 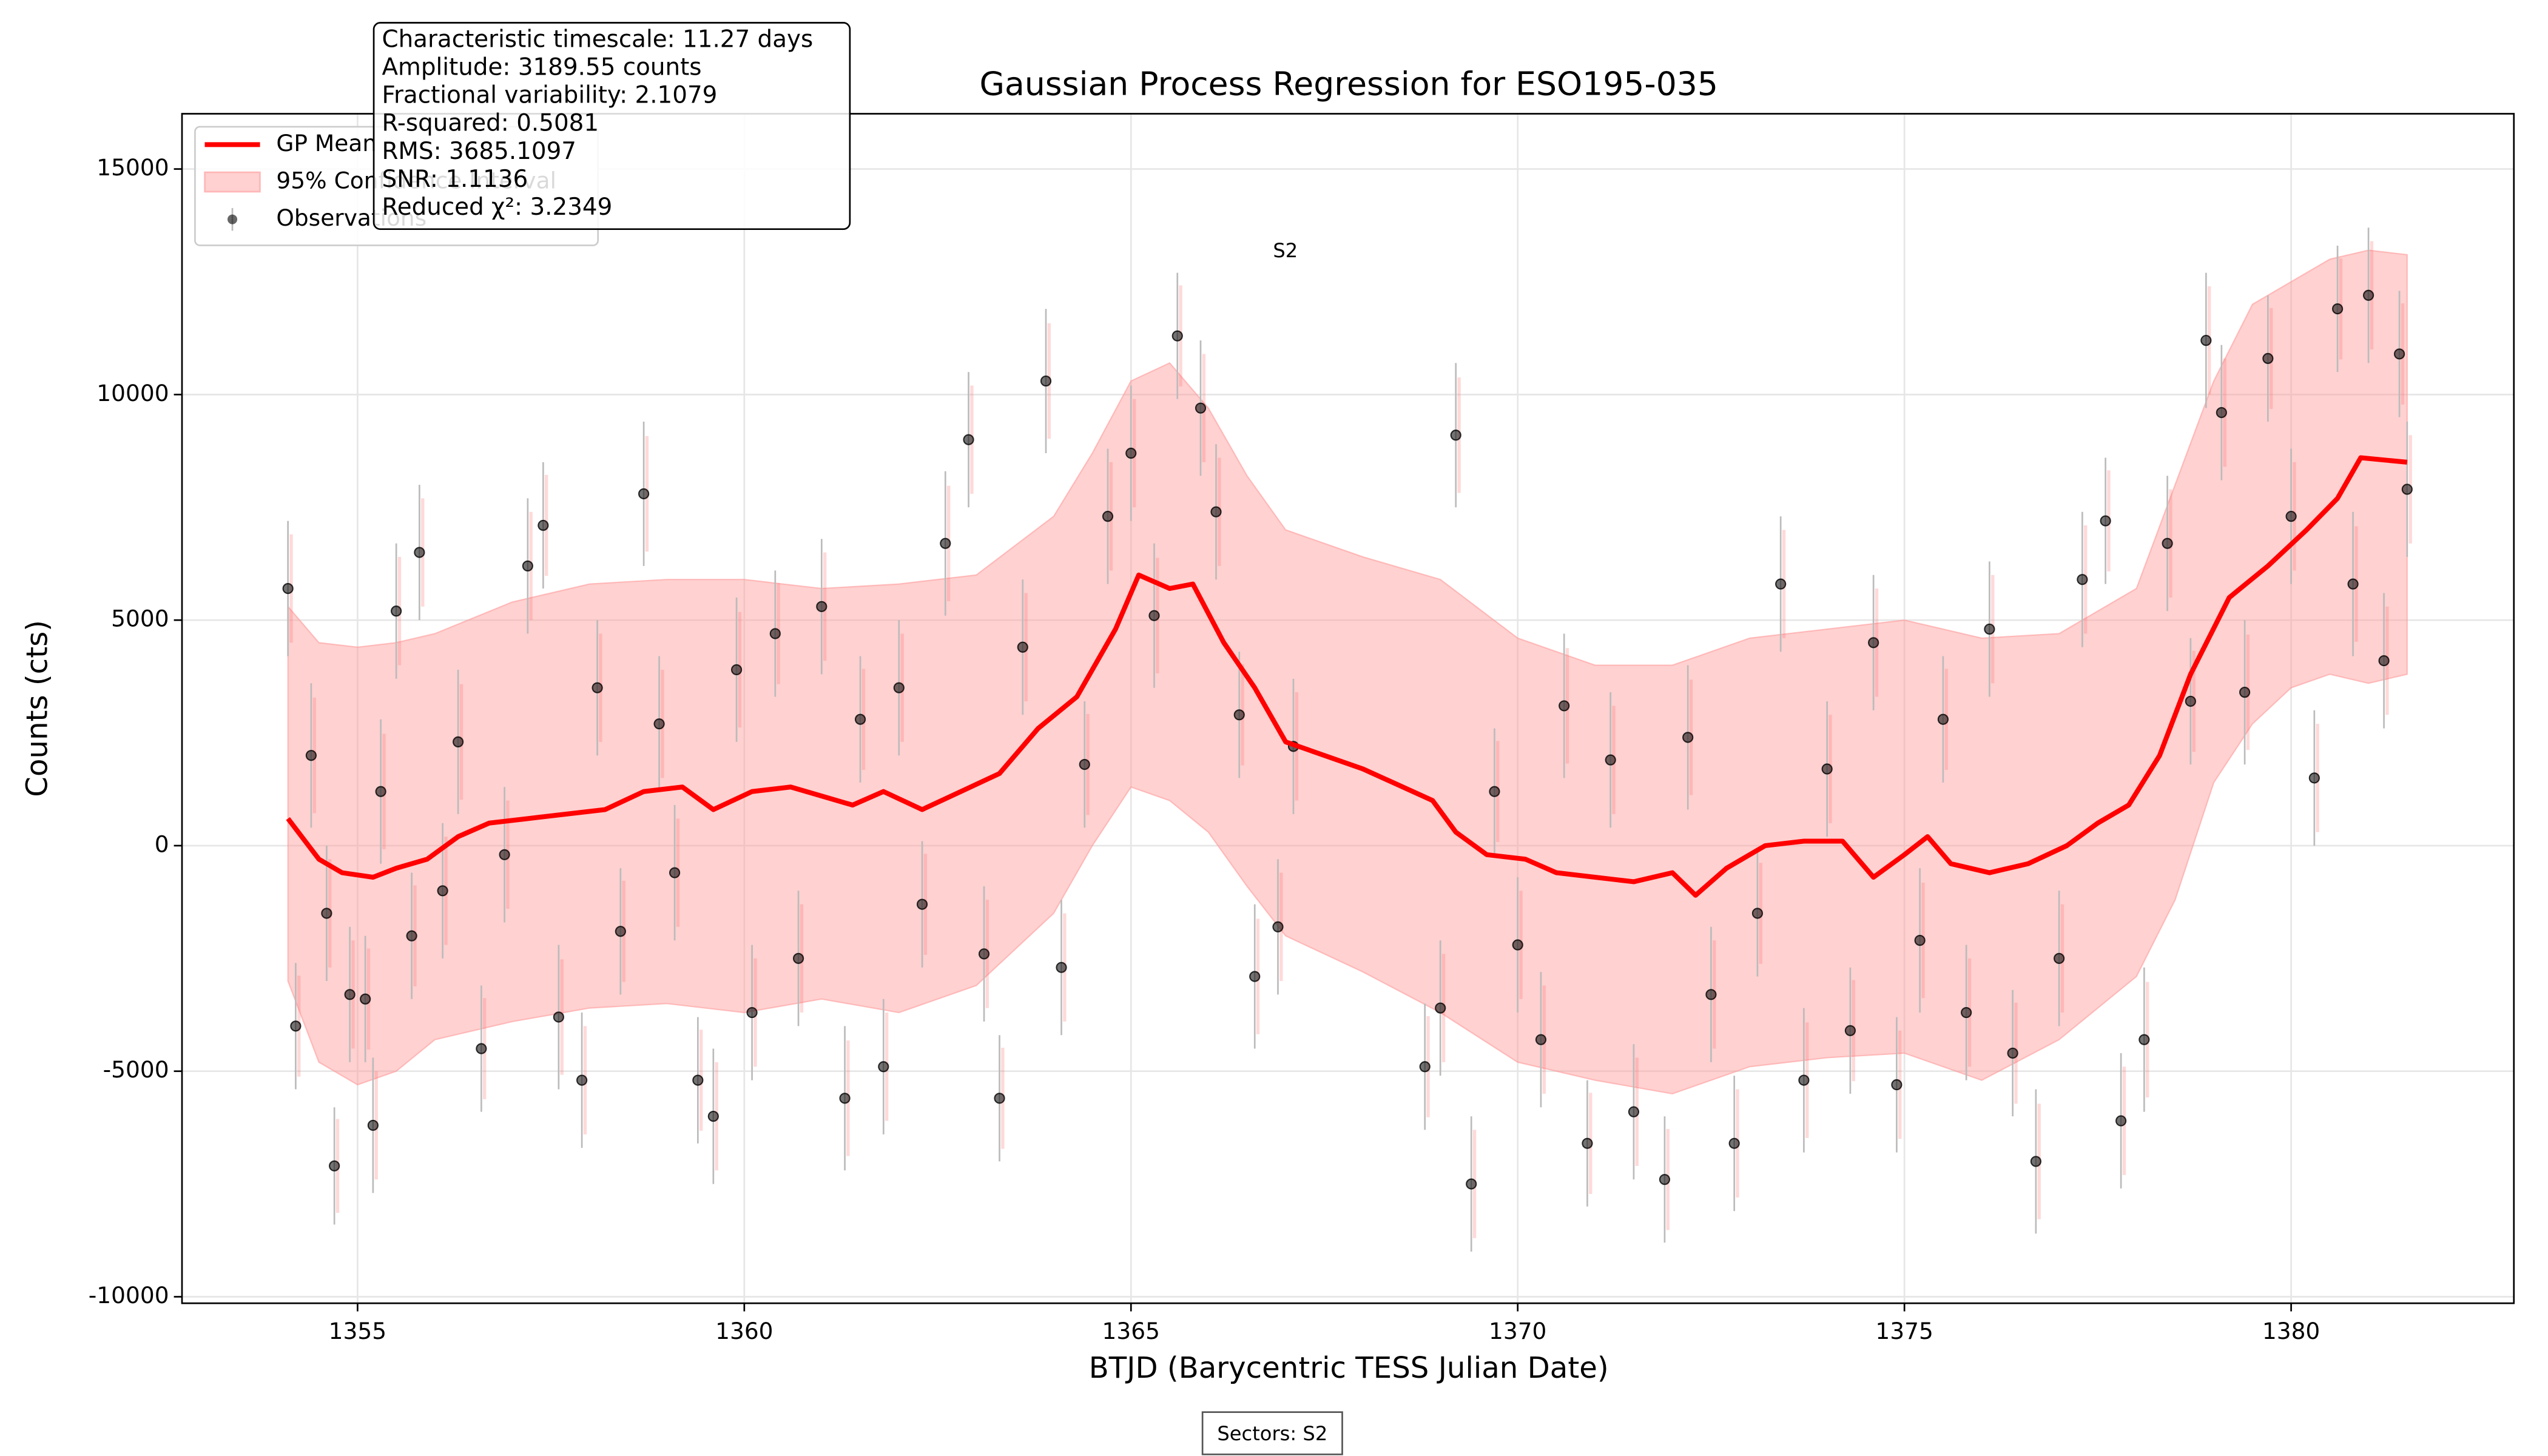 What do you see at coordinates (2291, 1331) in the screenshot?
I see `x-tick-label: 1380` at bounding box center [2291, 1331].